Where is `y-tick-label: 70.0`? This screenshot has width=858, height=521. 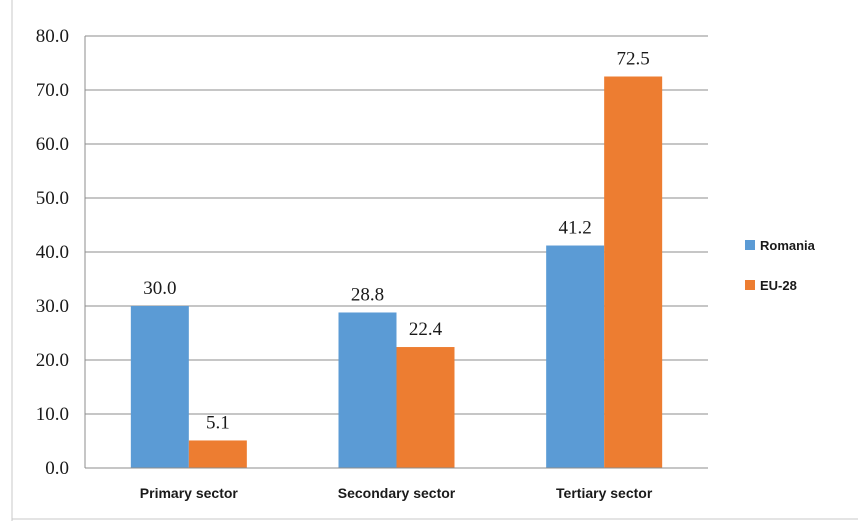
y-tick-label: 70.0 is located at coordinates (52, 90).